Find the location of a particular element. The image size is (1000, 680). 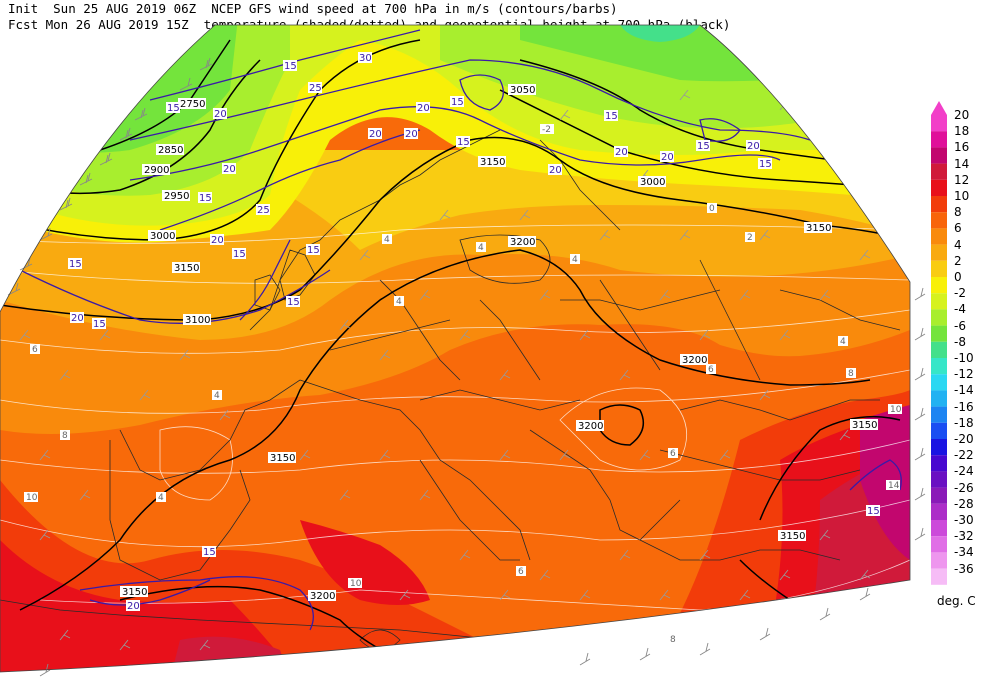

colorbar-label: -2 is located at coordinates (960, 293).